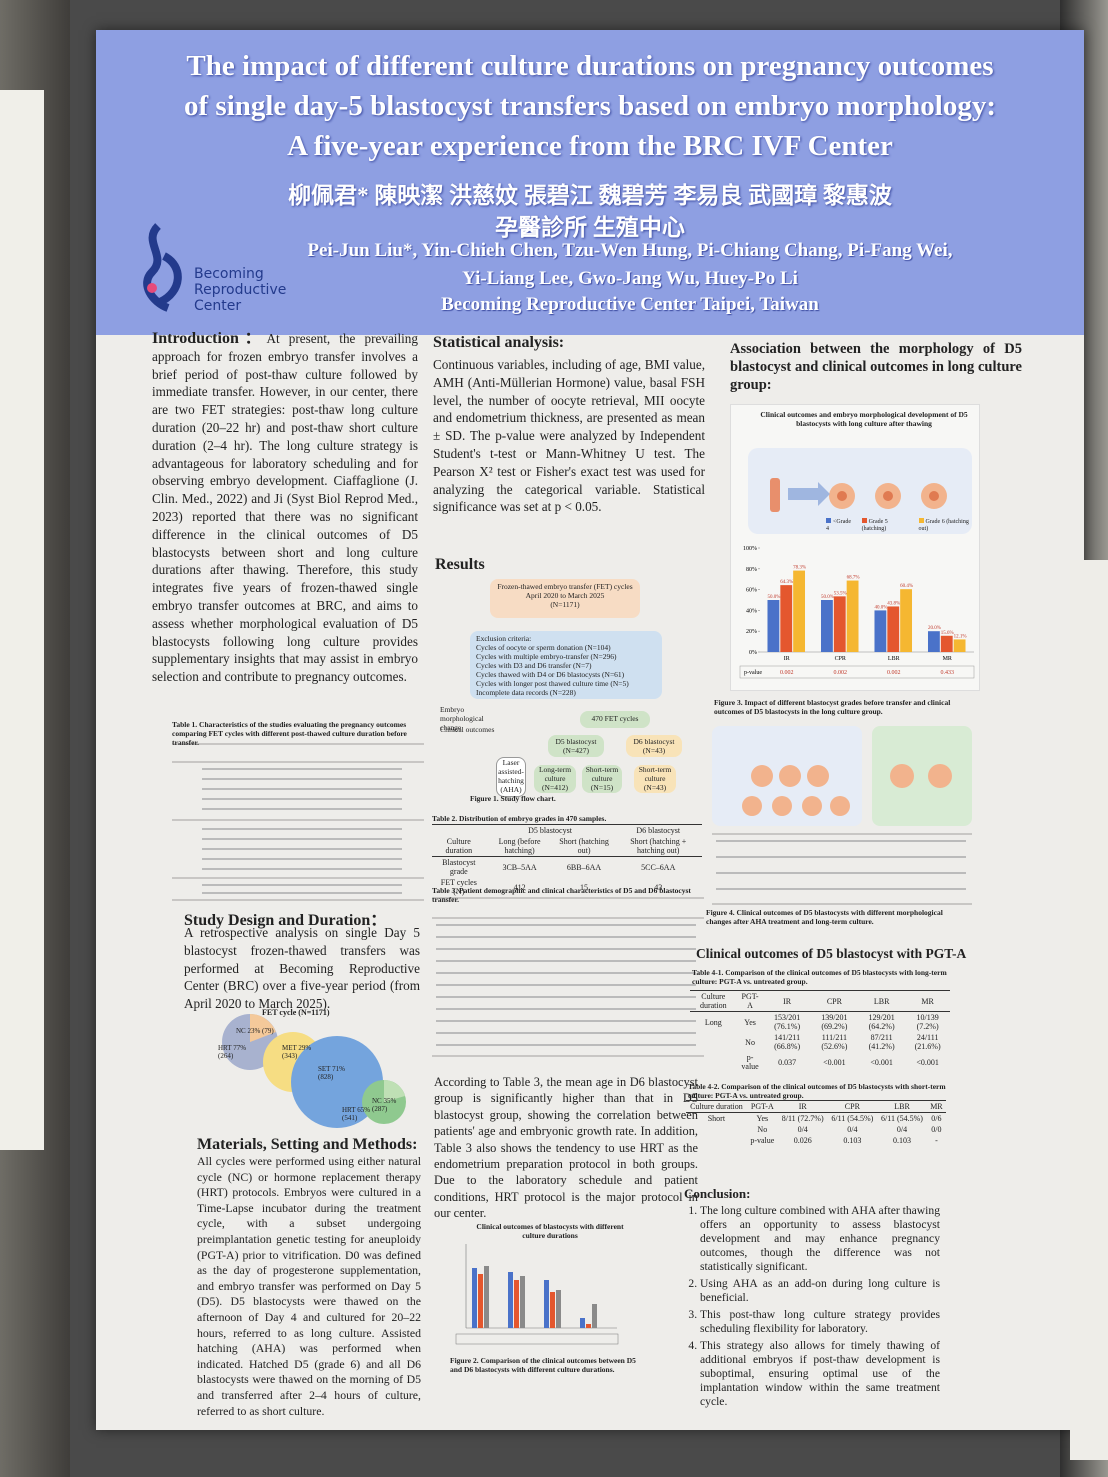 This screenshot has height=1477, width=1108. What do you see at coordinates (658, 846) in the screenshot?
I see `table-header: Short (hatching + hatching out)` at bounding box center [658, 846].